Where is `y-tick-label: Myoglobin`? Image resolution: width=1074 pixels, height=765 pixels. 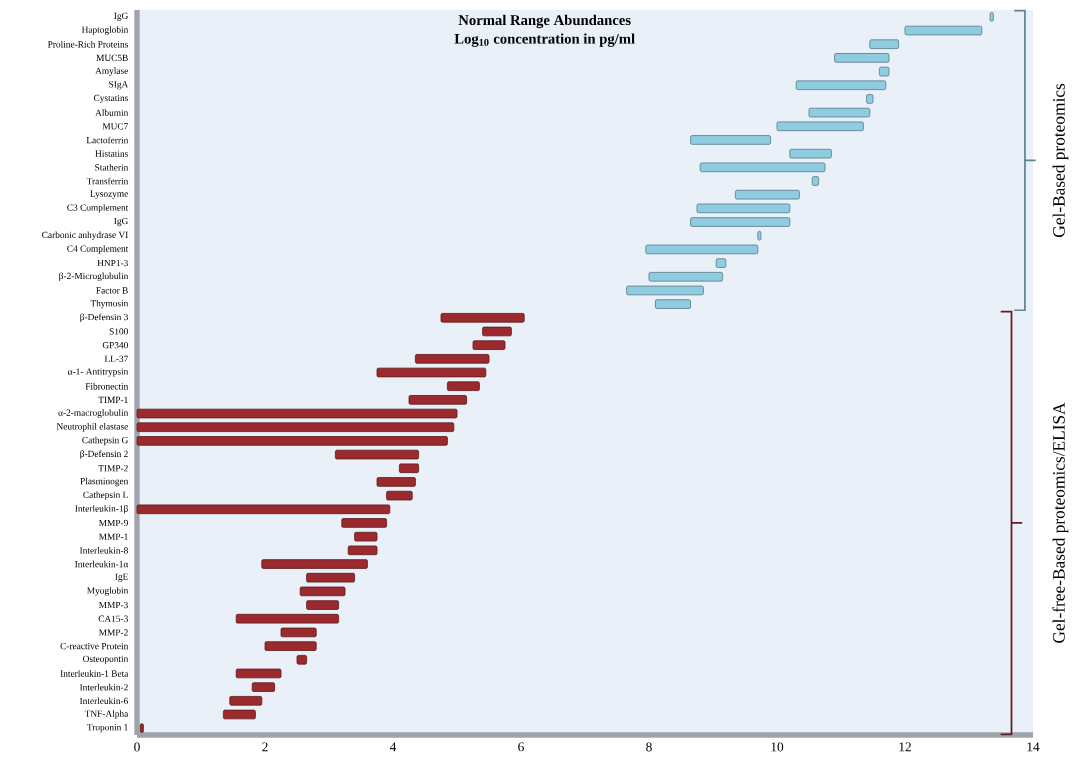 y-tick-label: Myoglobin is located at coordinates (108, 591).